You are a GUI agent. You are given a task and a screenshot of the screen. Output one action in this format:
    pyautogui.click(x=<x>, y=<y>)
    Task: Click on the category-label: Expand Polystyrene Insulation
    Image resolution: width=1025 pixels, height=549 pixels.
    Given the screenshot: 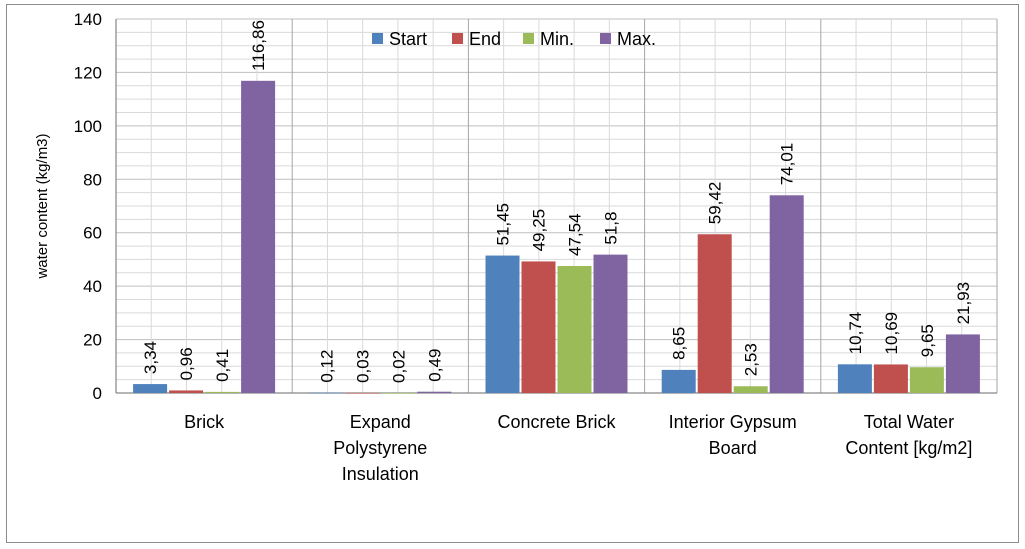 What is the action you would take?
    pyautogui.click(x=380, y=448)
    